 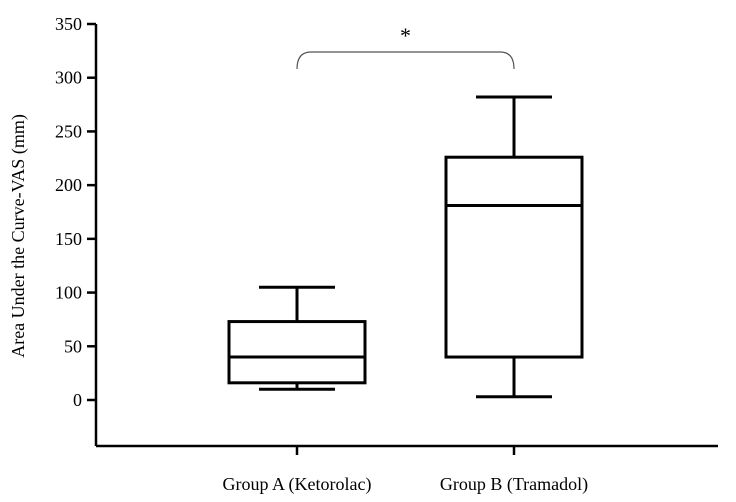 I want to click on x-tick-label: Group B (Tramadol), so click(x=514, y=484).